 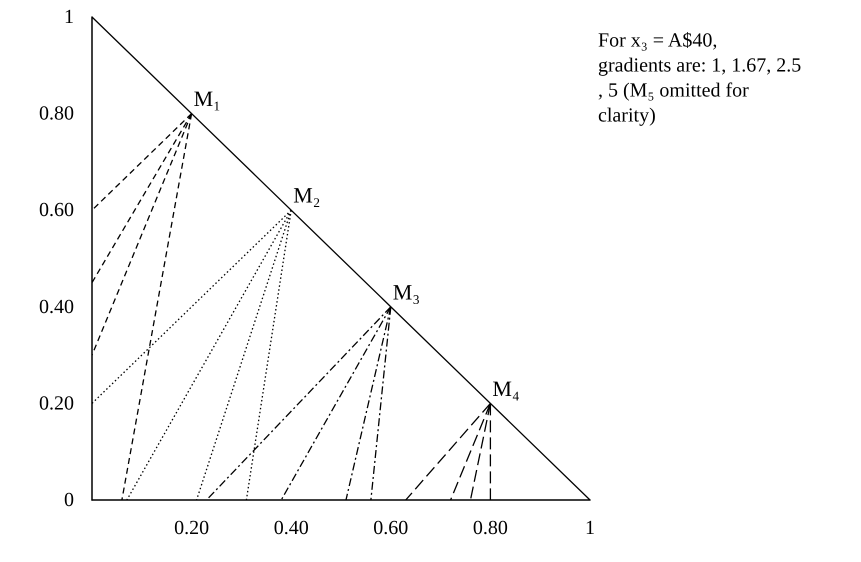 I want to click on x-tick-label: 0.40, so click(x=291, y=528).